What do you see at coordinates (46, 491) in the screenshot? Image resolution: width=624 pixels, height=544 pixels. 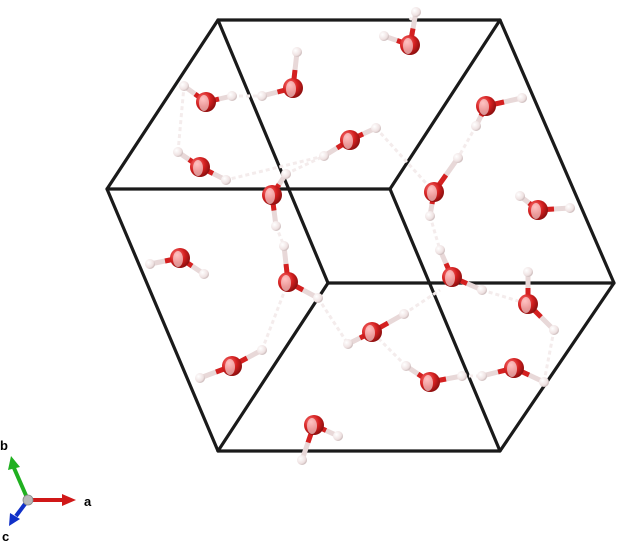 I see `axis-triad: a b c` at bounding box center [46, 491].